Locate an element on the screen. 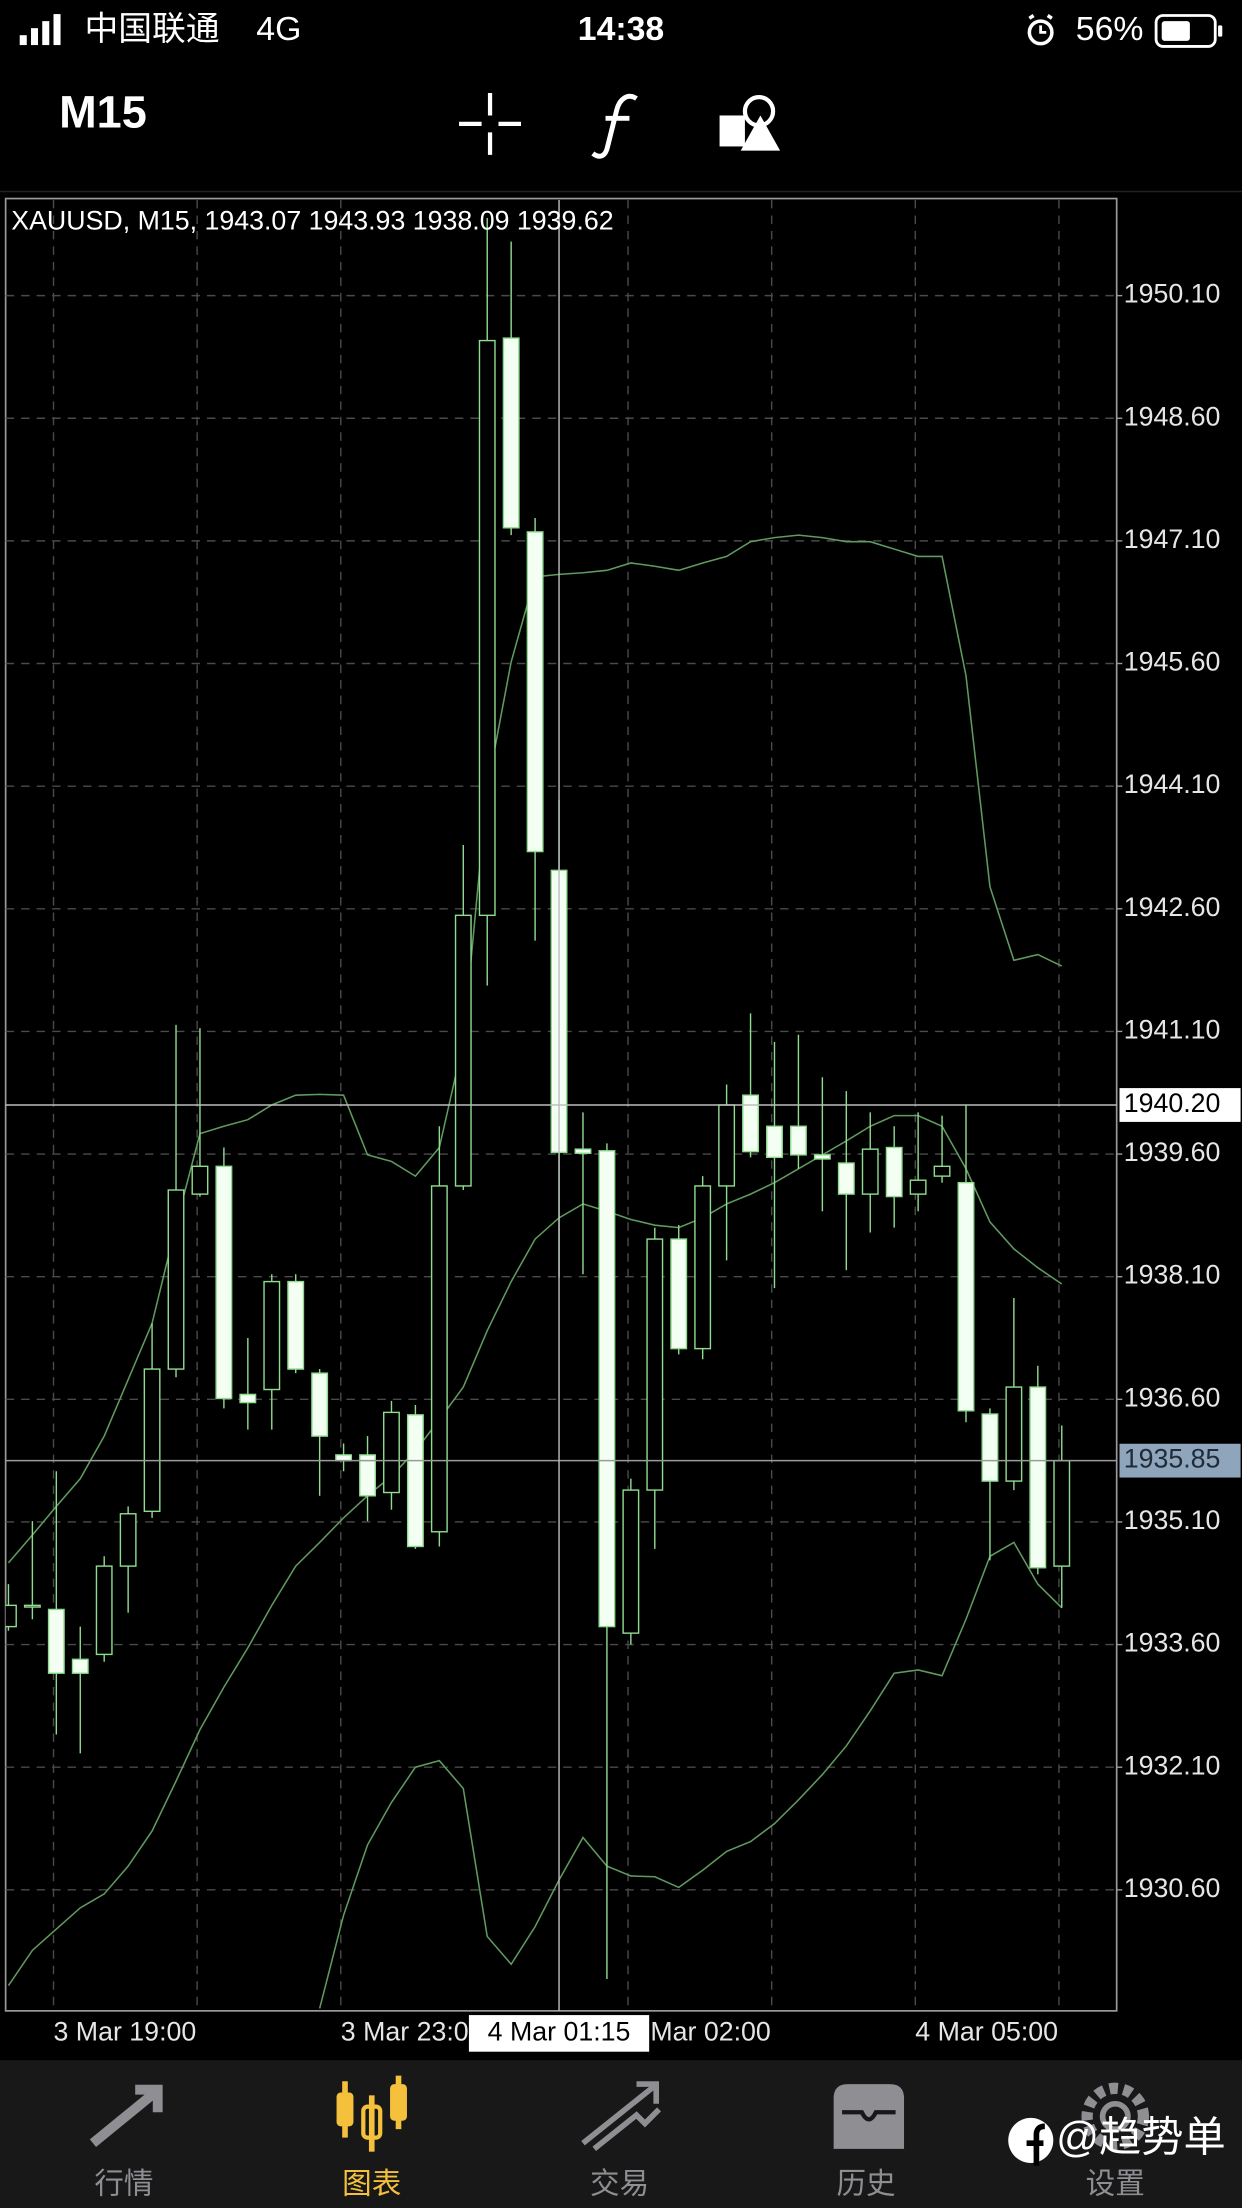 This screenshot has width=1242, height=2208. y-tick-label: 1933.60 is located at coordinates (1172, 1643).